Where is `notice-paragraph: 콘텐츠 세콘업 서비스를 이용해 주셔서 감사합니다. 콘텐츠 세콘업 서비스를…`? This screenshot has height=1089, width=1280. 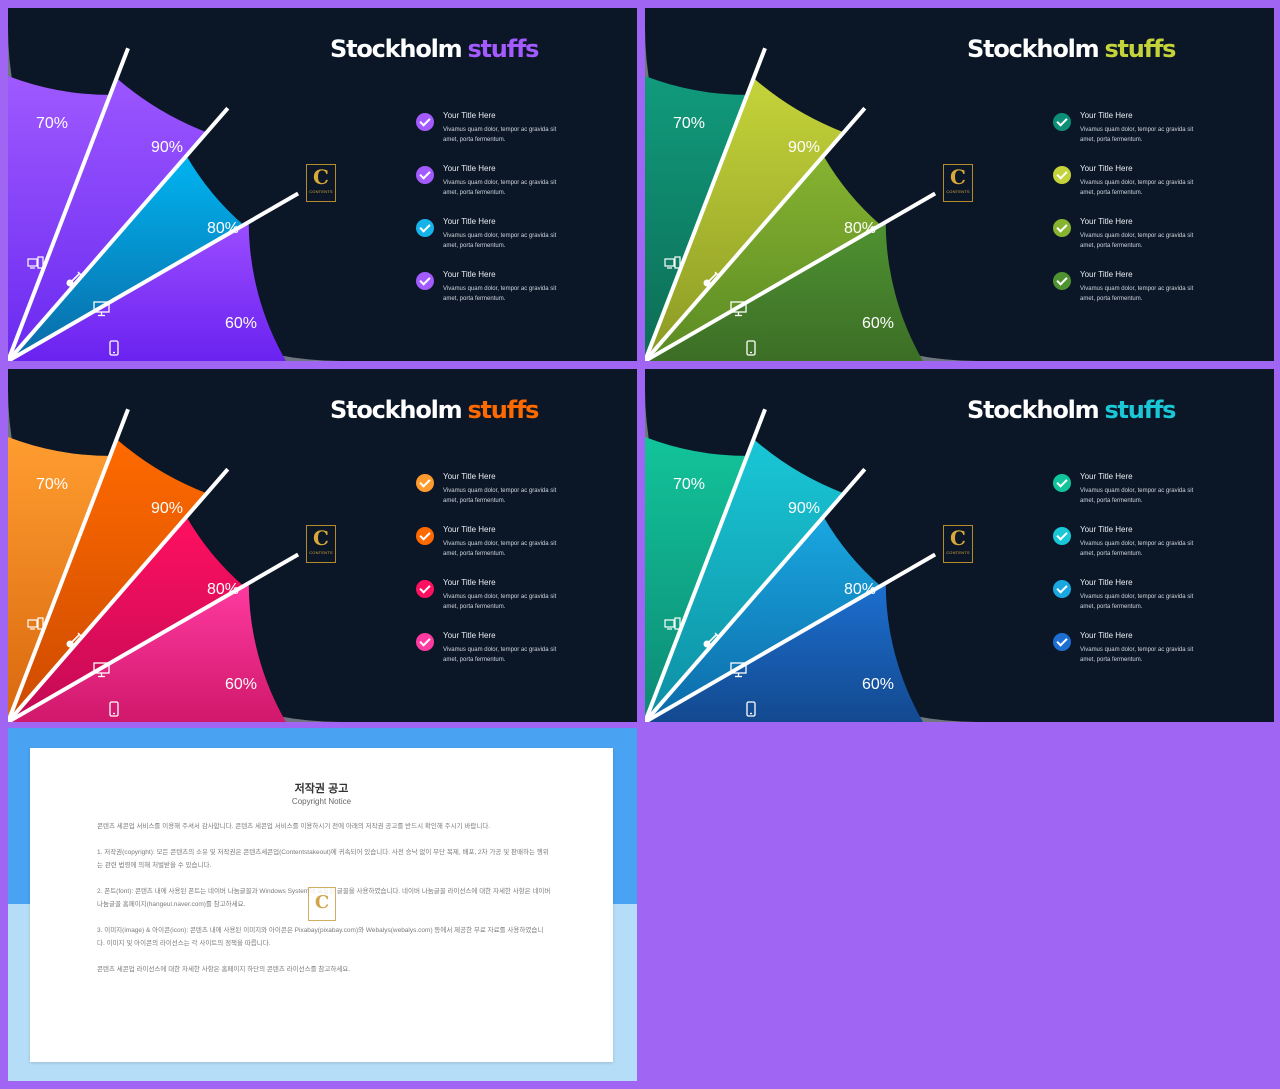 notice-paragraph: 콘텐츠 세콘업 서비스를 이용해 주셔서 감사합니다. 콘텐츠 세콘업 서비스를… is located at coordinates (294, 826).